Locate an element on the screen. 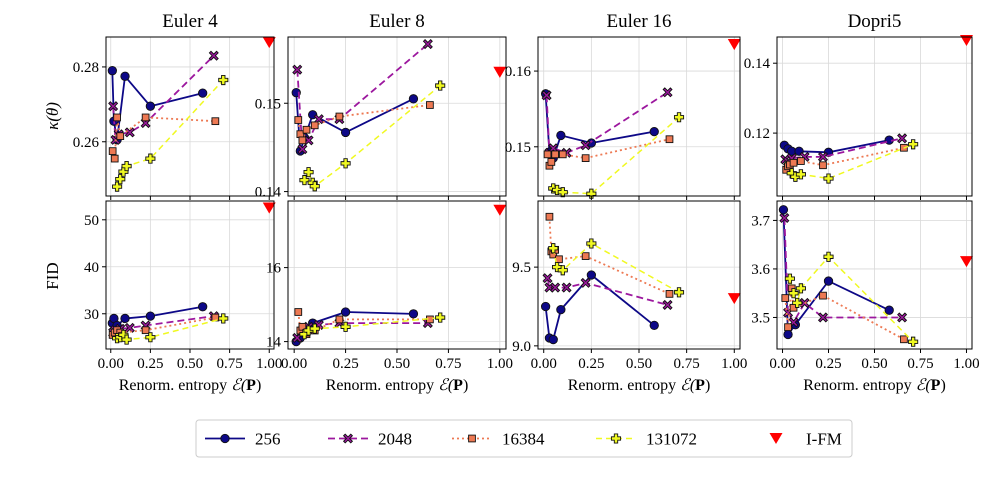 The width and height of the screenshot is (997, 498). panel-1: 0.14 0.15 Euler 8 is located at coordinates (381, 106).